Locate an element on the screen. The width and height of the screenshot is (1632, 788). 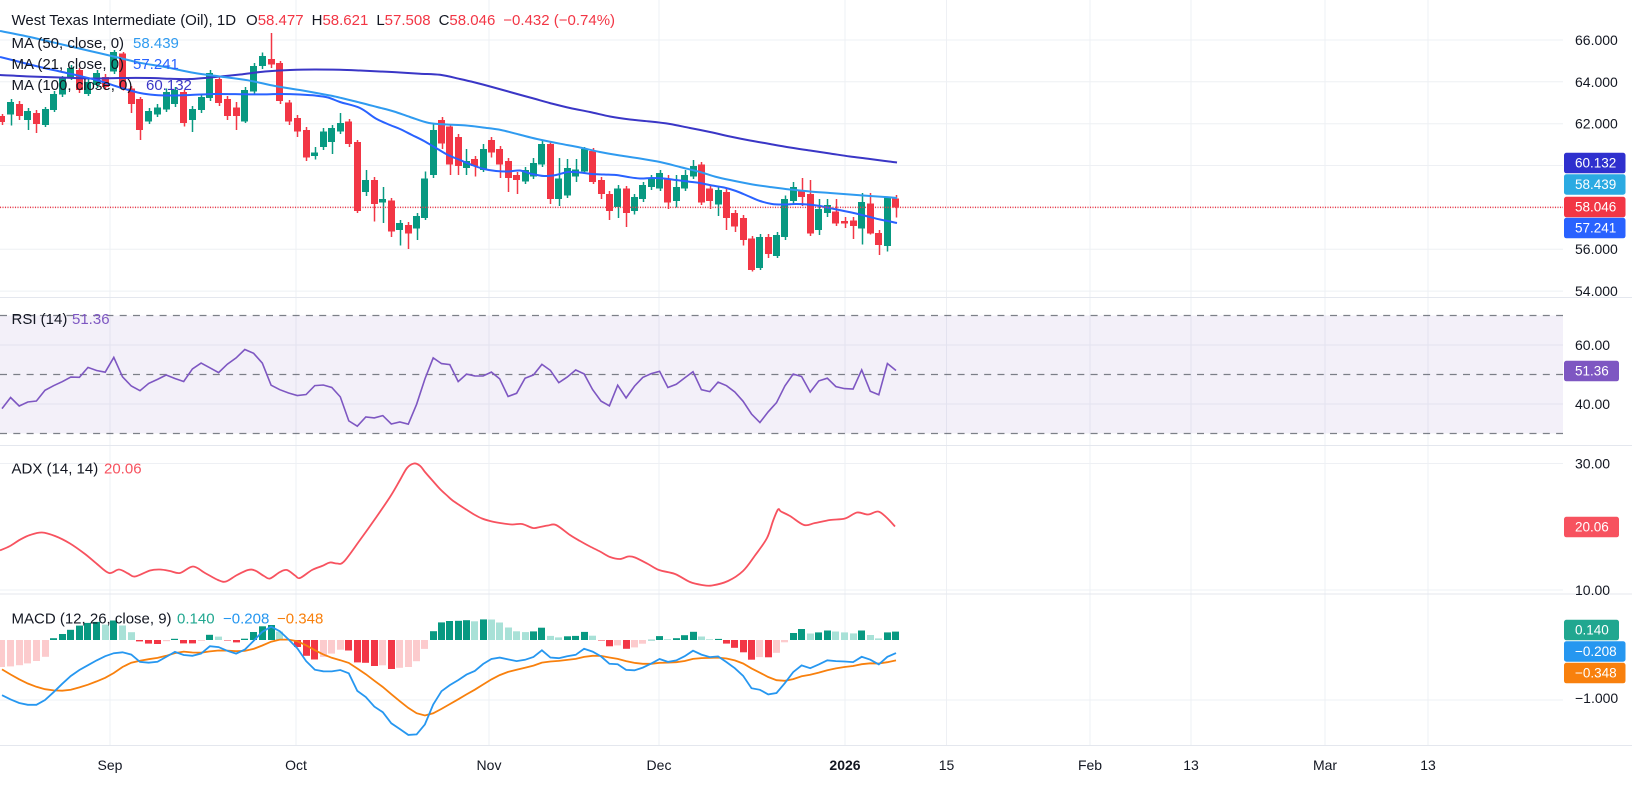
svg-text: 40.00 is located at coordinates (1592, 404).